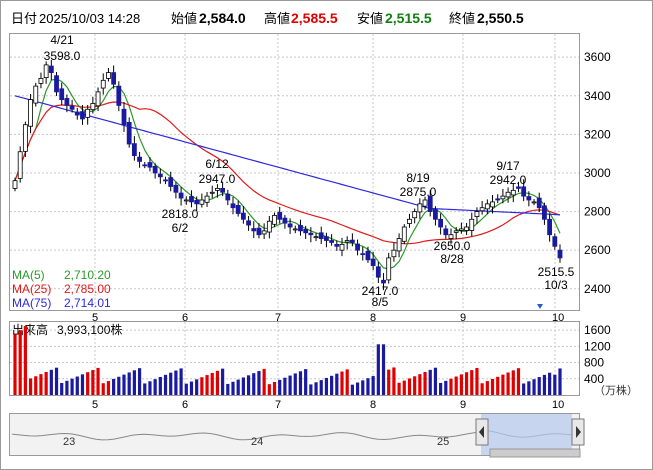 The width and height of the screenshot is (653, 470). What do you see at coordinates (578, 432) in the screenshot?
I see `navigator-right-handle` at bounding box center [578, 432].